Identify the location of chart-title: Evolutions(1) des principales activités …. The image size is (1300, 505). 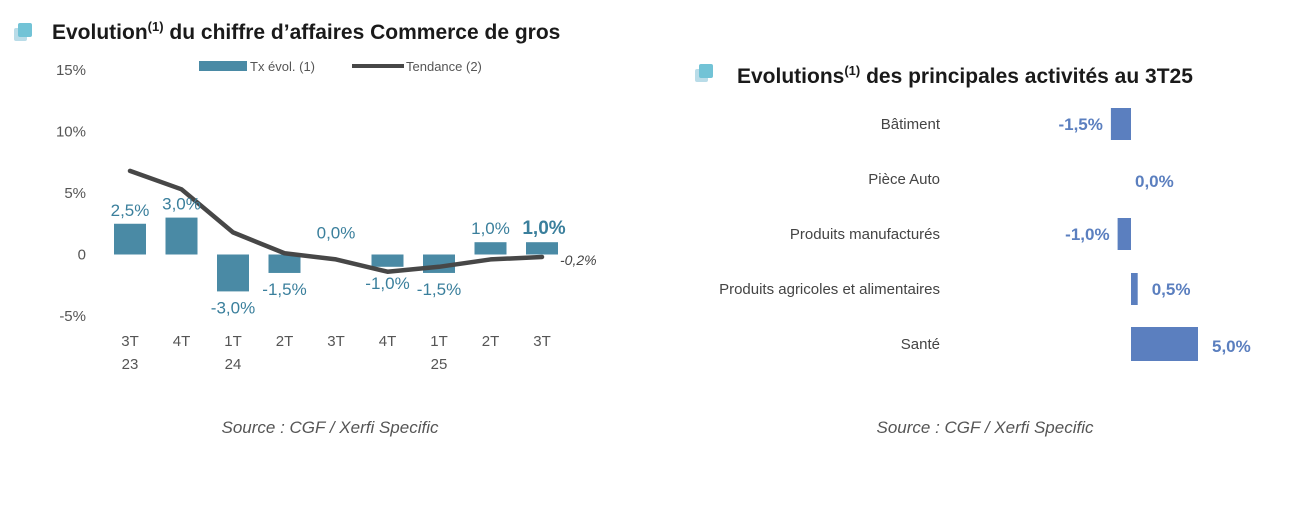
(965, 75).